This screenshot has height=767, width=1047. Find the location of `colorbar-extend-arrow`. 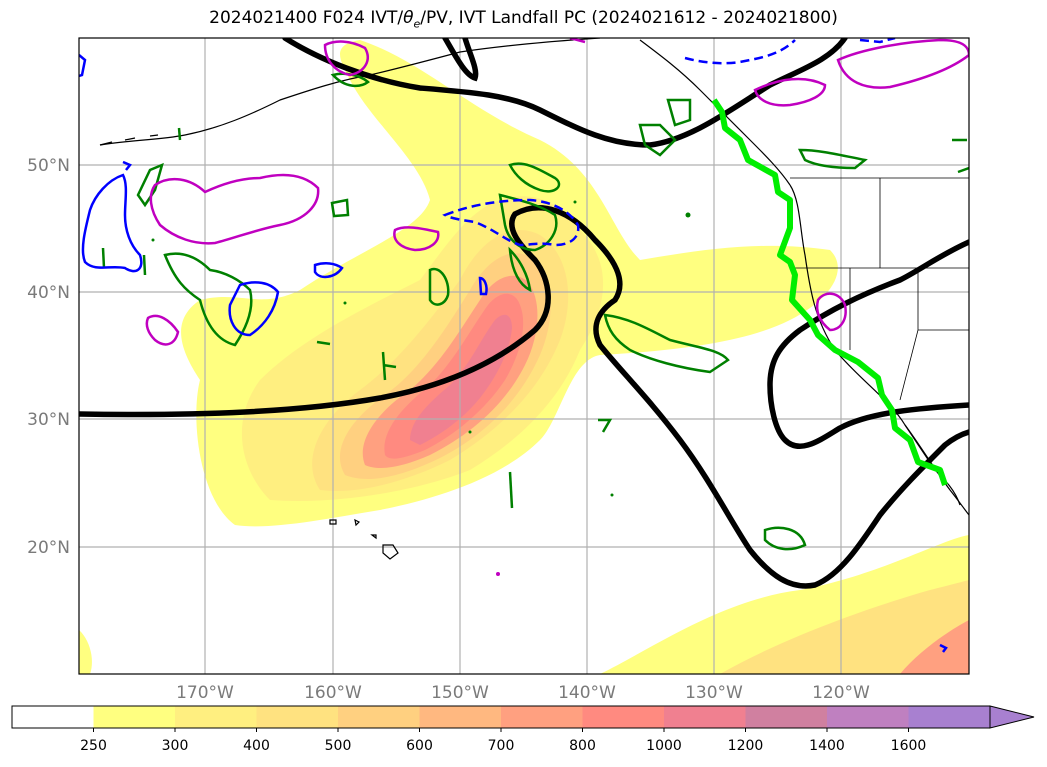

colorbar-extend-arrow is located at coordinates (1012, 717).